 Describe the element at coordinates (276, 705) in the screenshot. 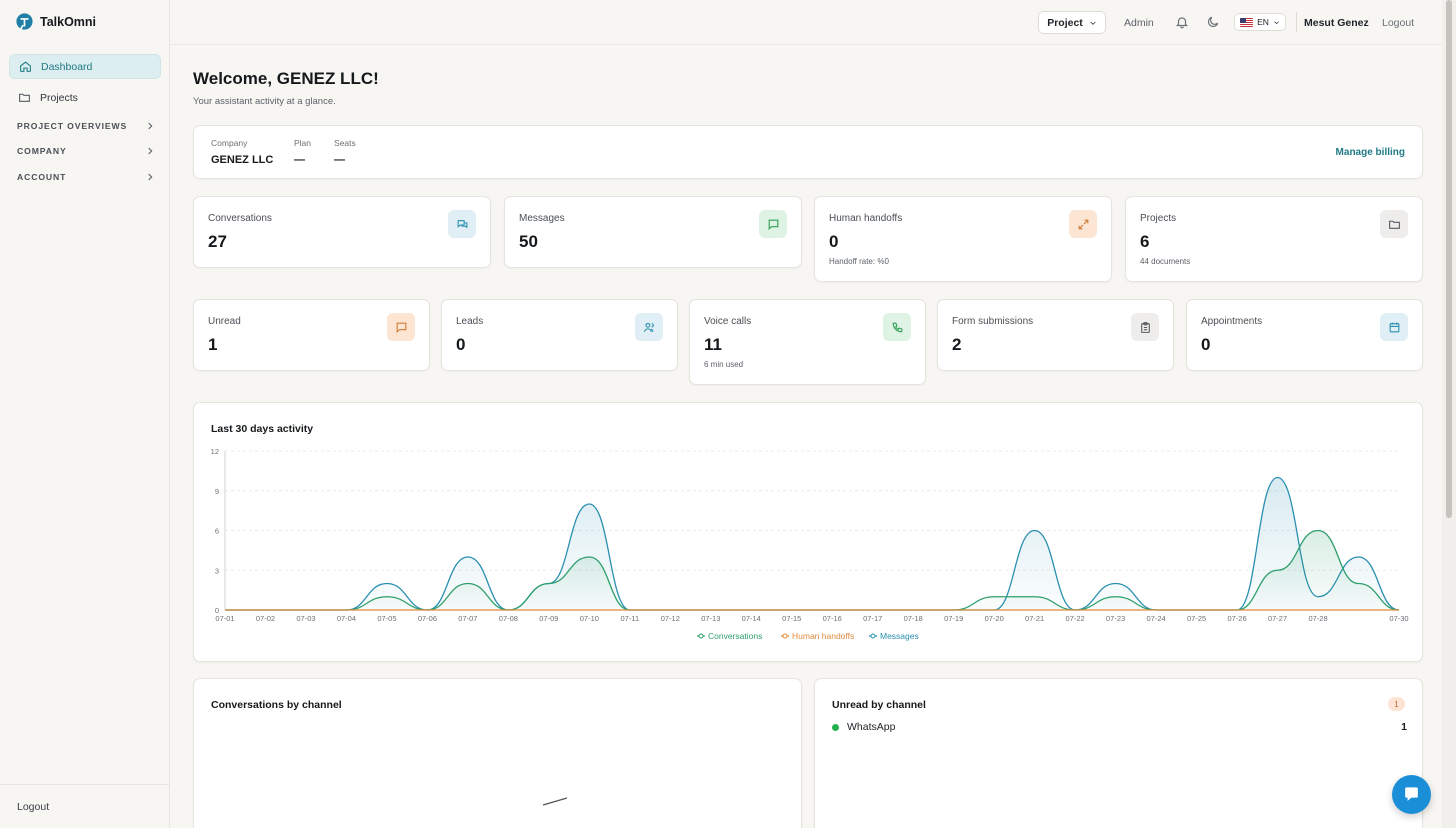

I see `card-title: Conversations by channel` at that location.